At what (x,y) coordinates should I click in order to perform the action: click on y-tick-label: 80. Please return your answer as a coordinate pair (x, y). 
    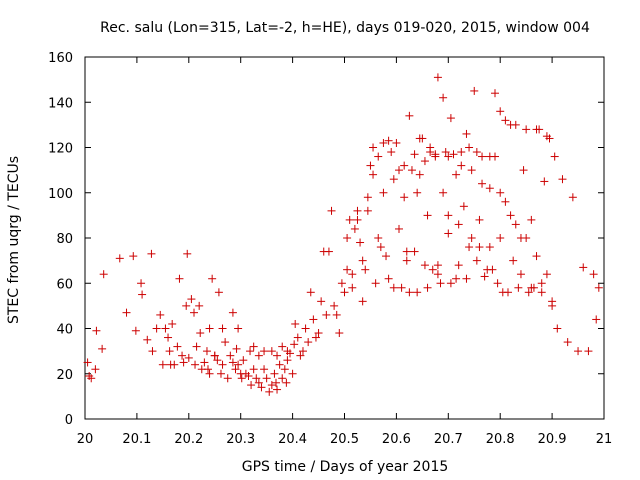
    Looking at the image, I should click on (64, 239).